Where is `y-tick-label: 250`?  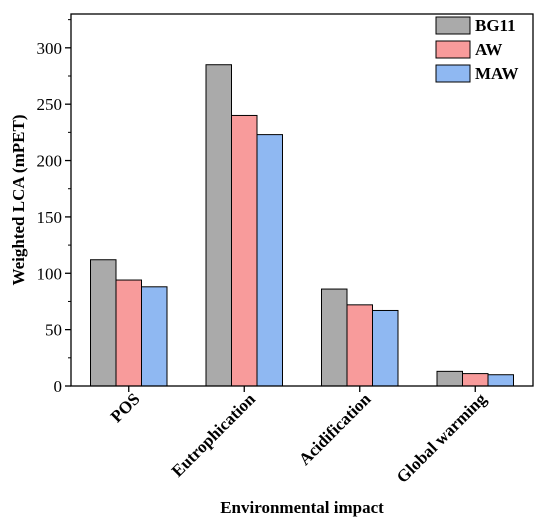
y-tick-label: 250 is located at coordinates (50, 104).